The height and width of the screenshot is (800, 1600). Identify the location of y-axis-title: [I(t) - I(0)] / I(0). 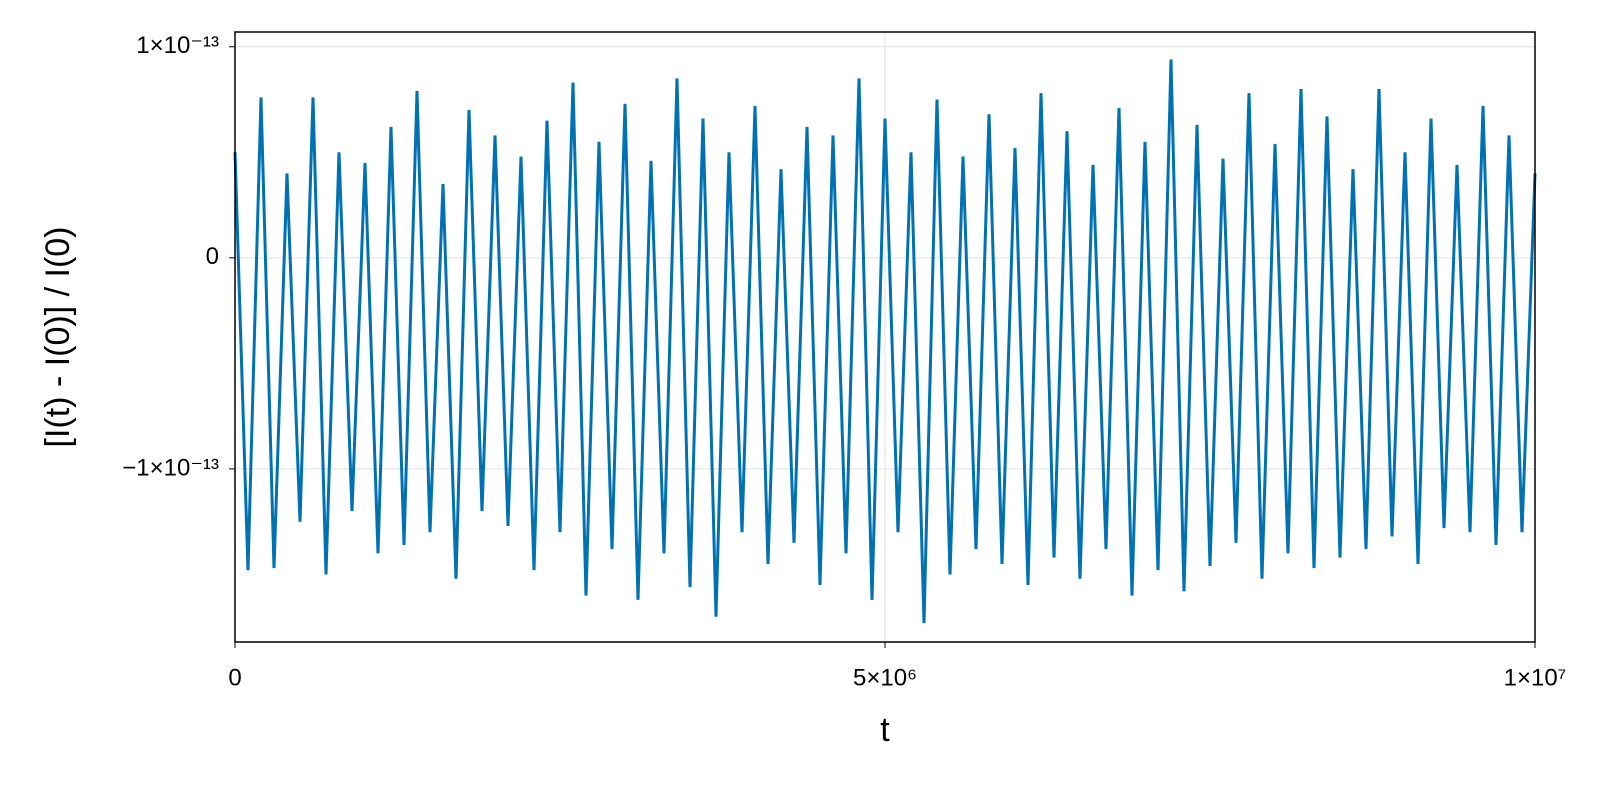
(58, 337).